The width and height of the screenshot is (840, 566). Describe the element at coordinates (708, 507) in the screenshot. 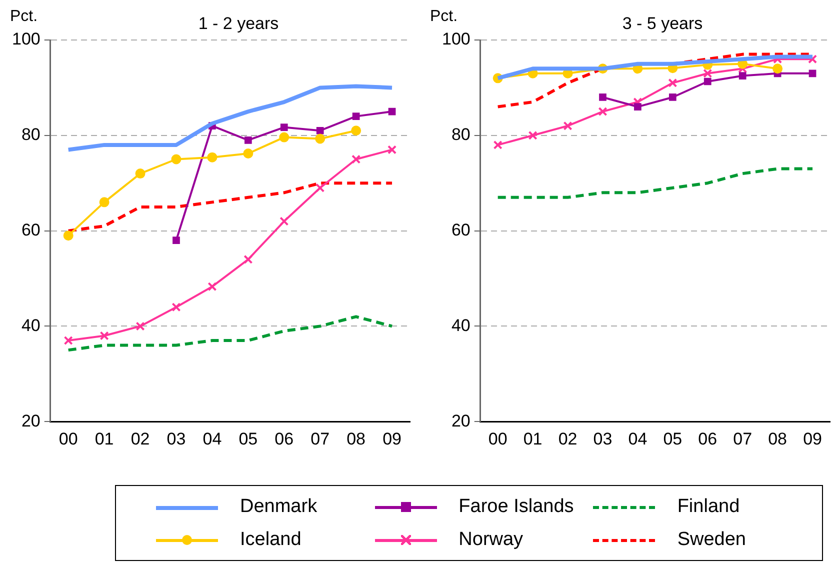

I see `legend-label: Finland` at that location.